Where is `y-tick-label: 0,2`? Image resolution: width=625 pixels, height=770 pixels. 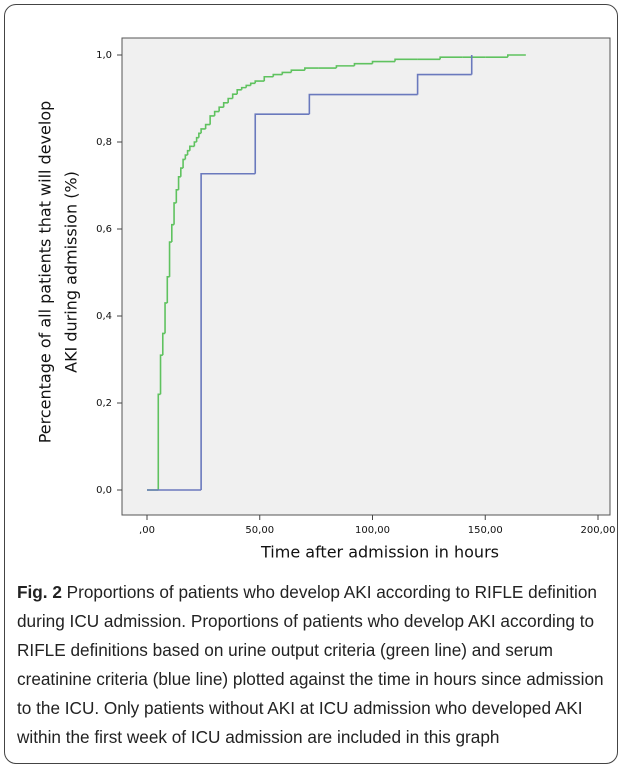
y-tick-label: 0,2 is located at coordinates (104, 403).